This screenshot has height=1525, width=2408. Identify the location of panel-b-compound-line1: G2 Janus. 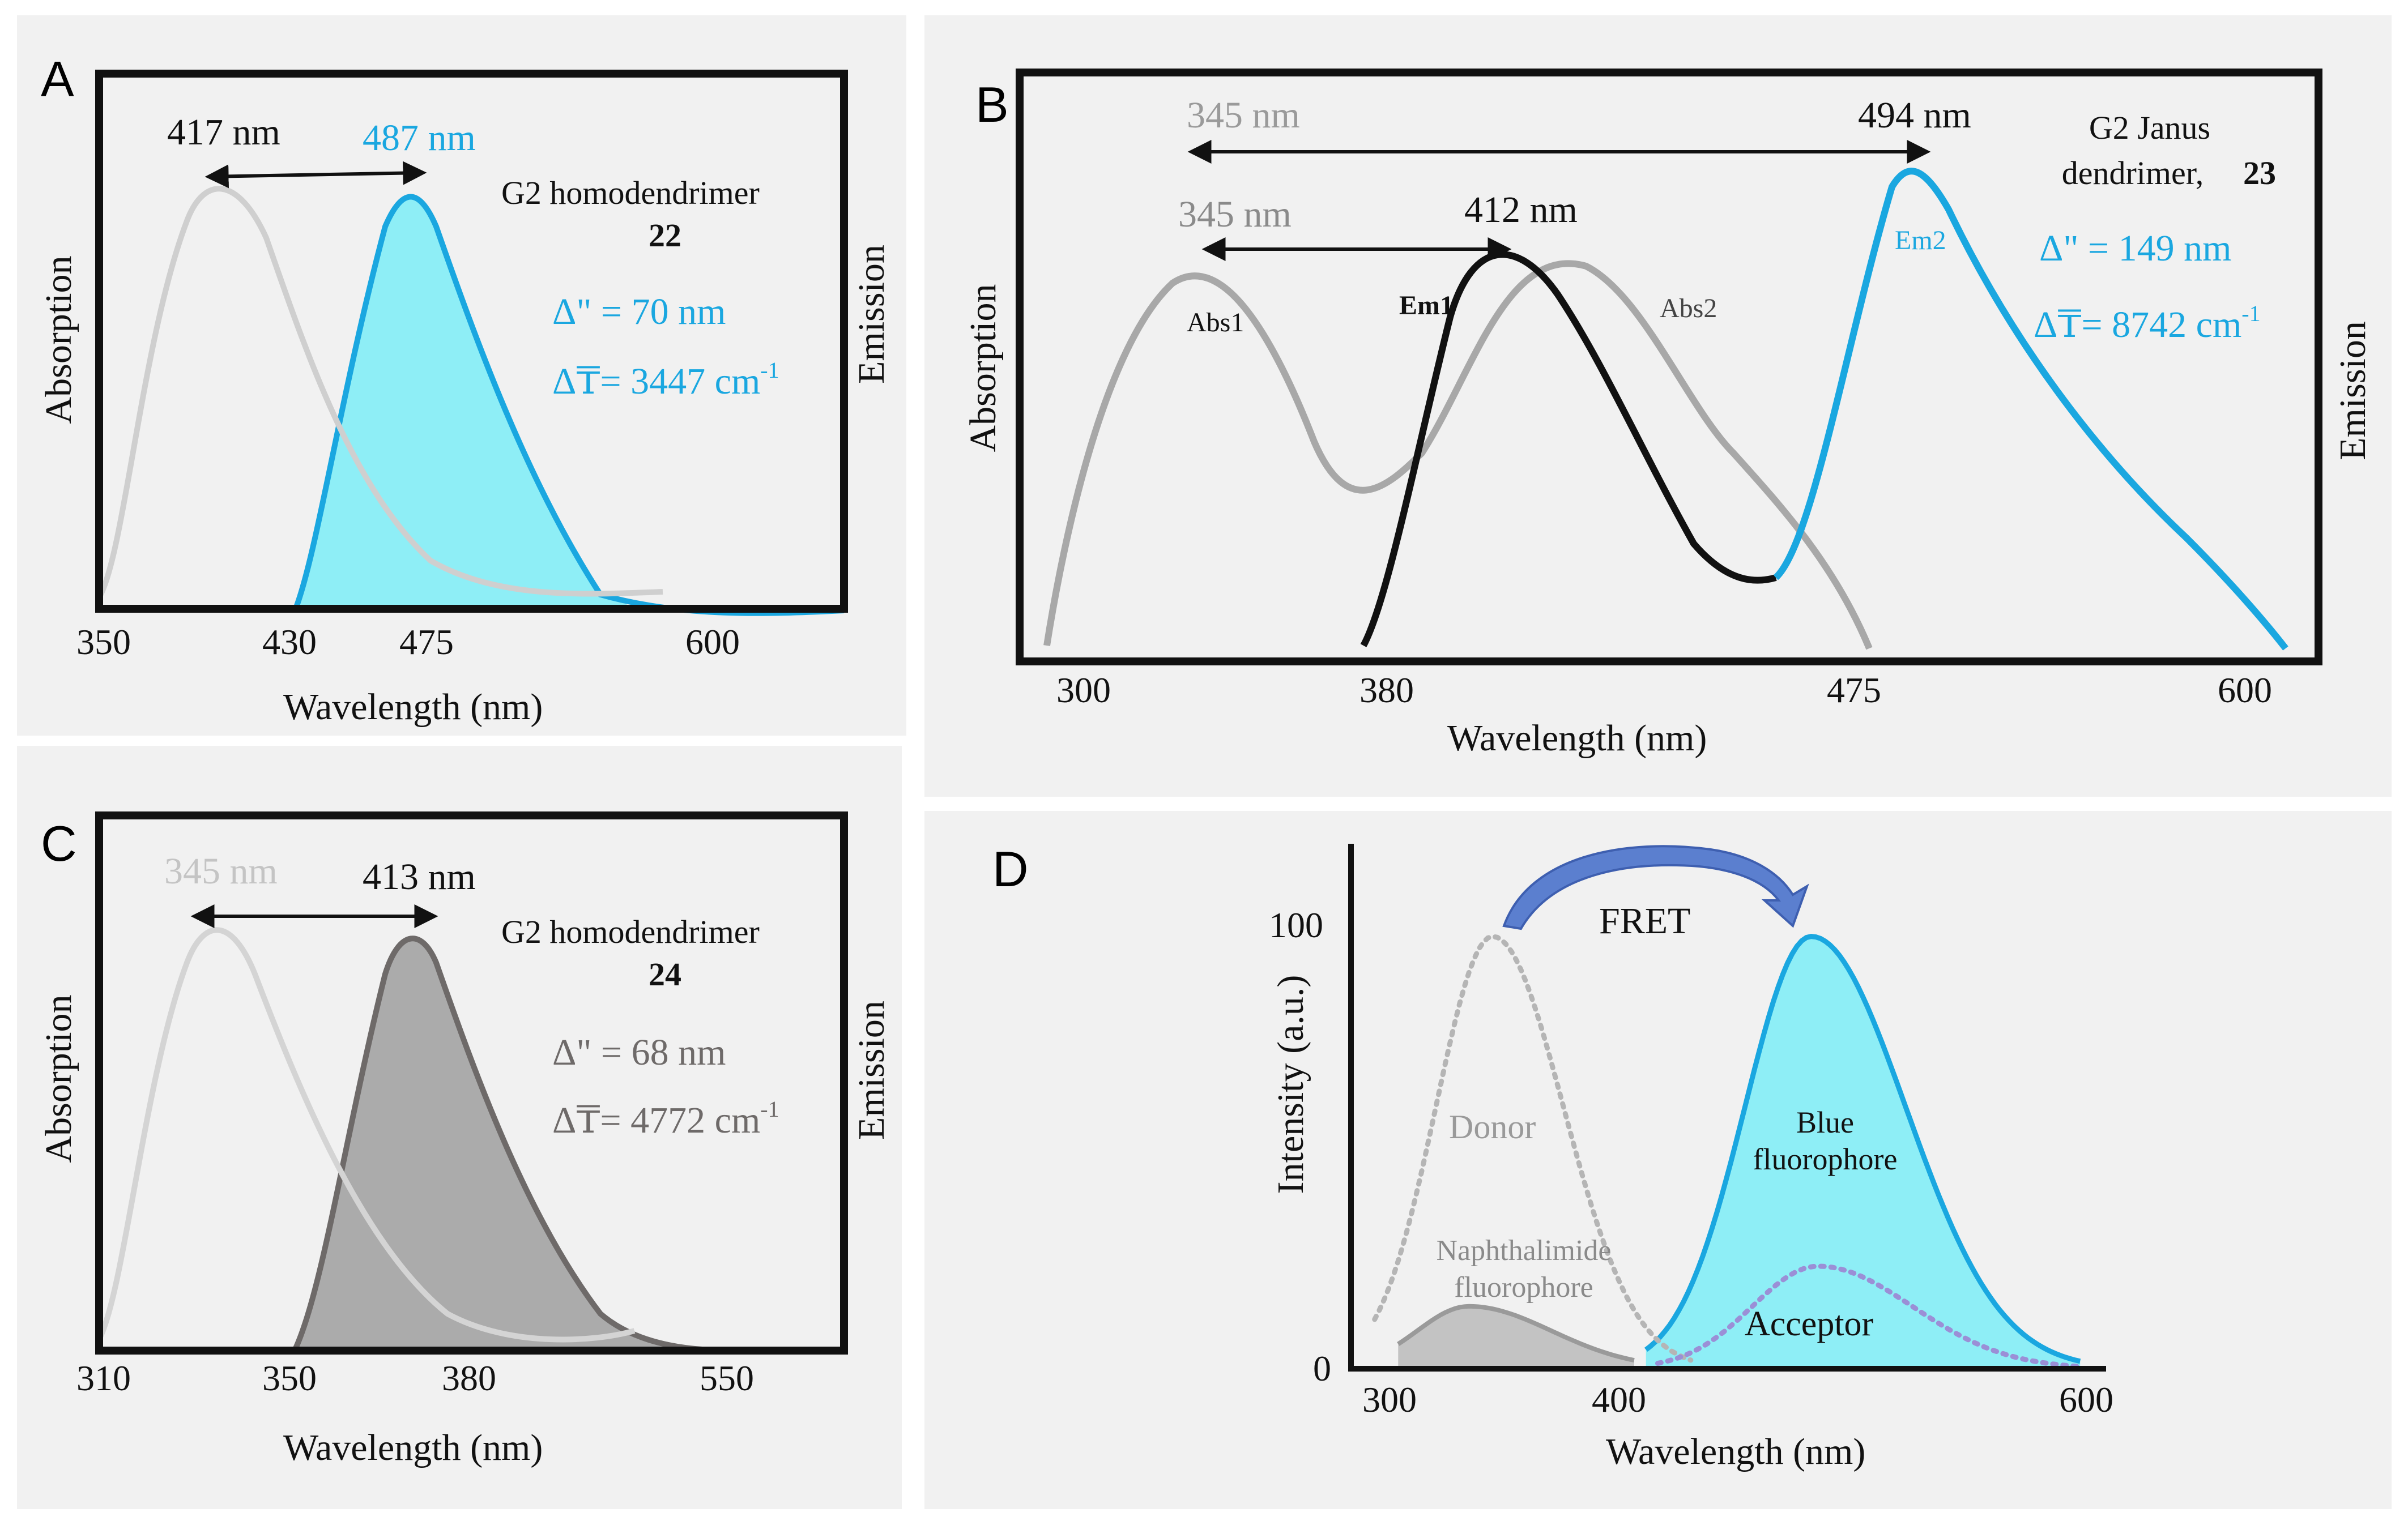
(2149, 128).